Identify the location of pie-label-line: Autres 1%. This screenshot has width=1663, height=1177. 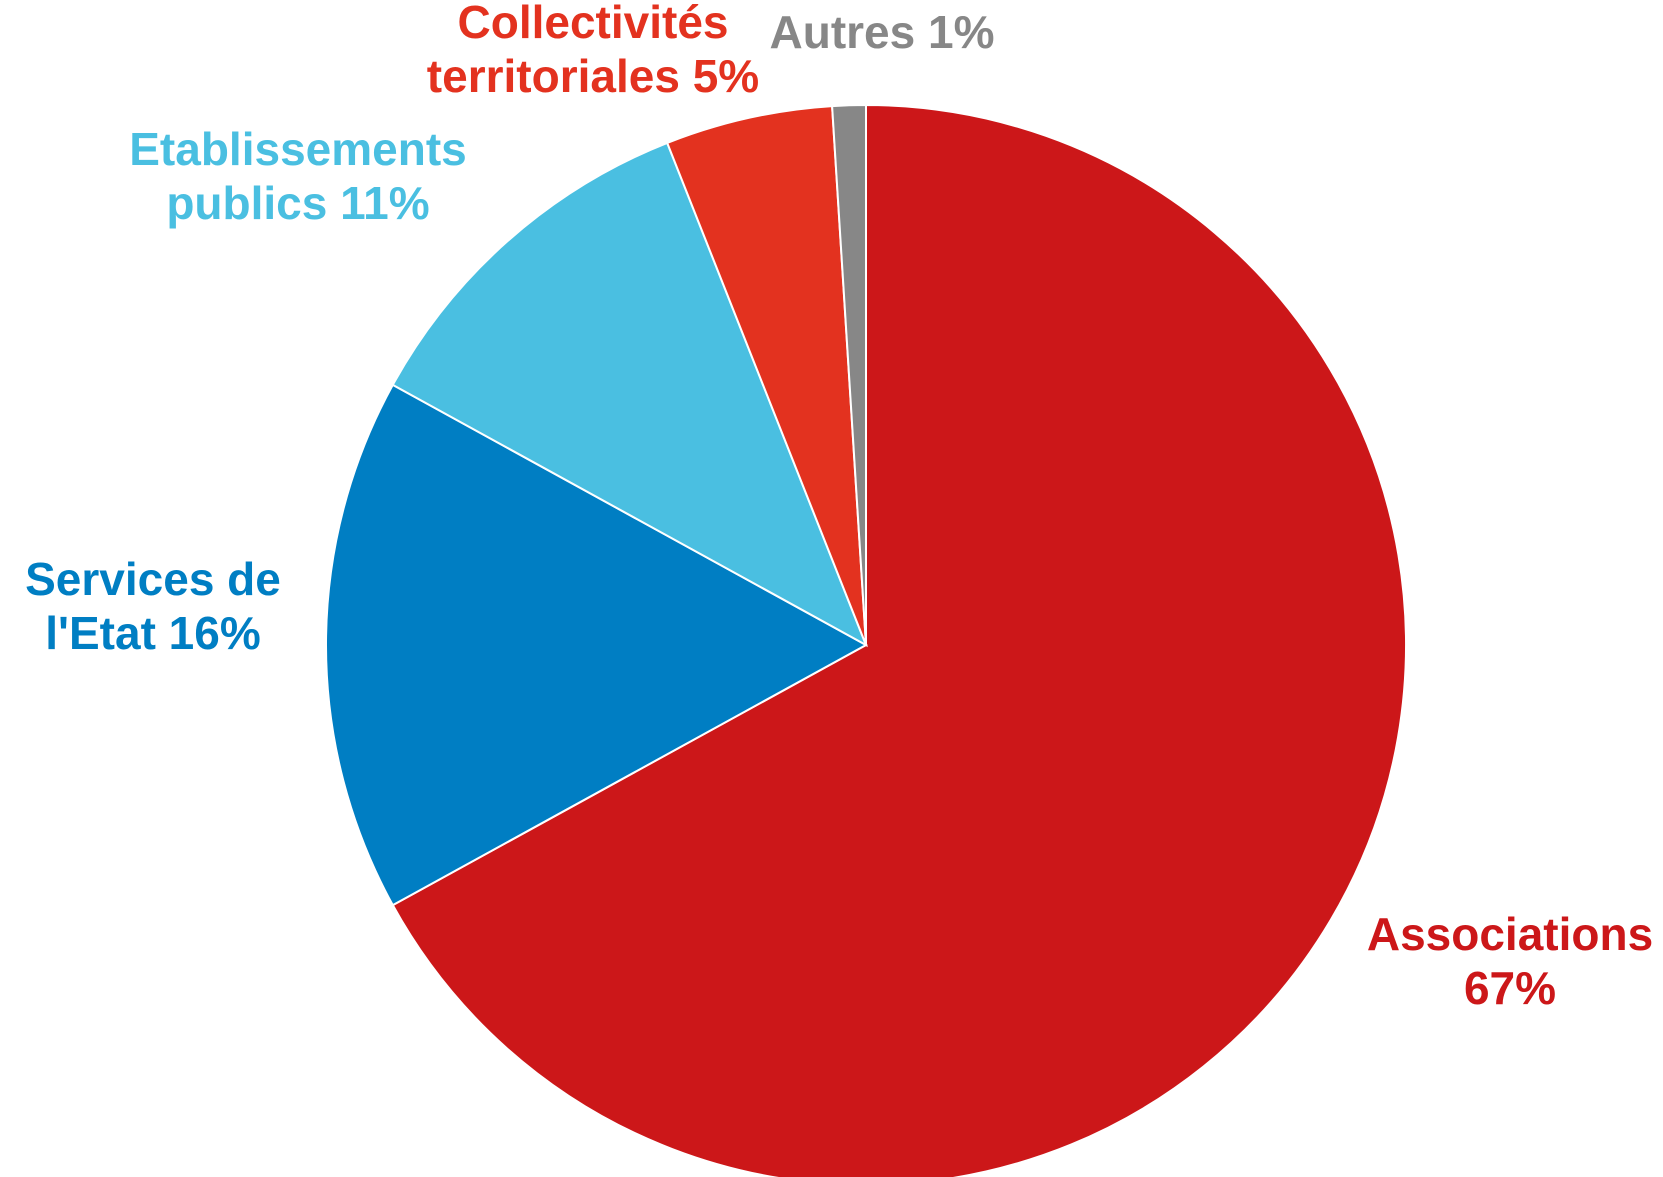
(882, 32).